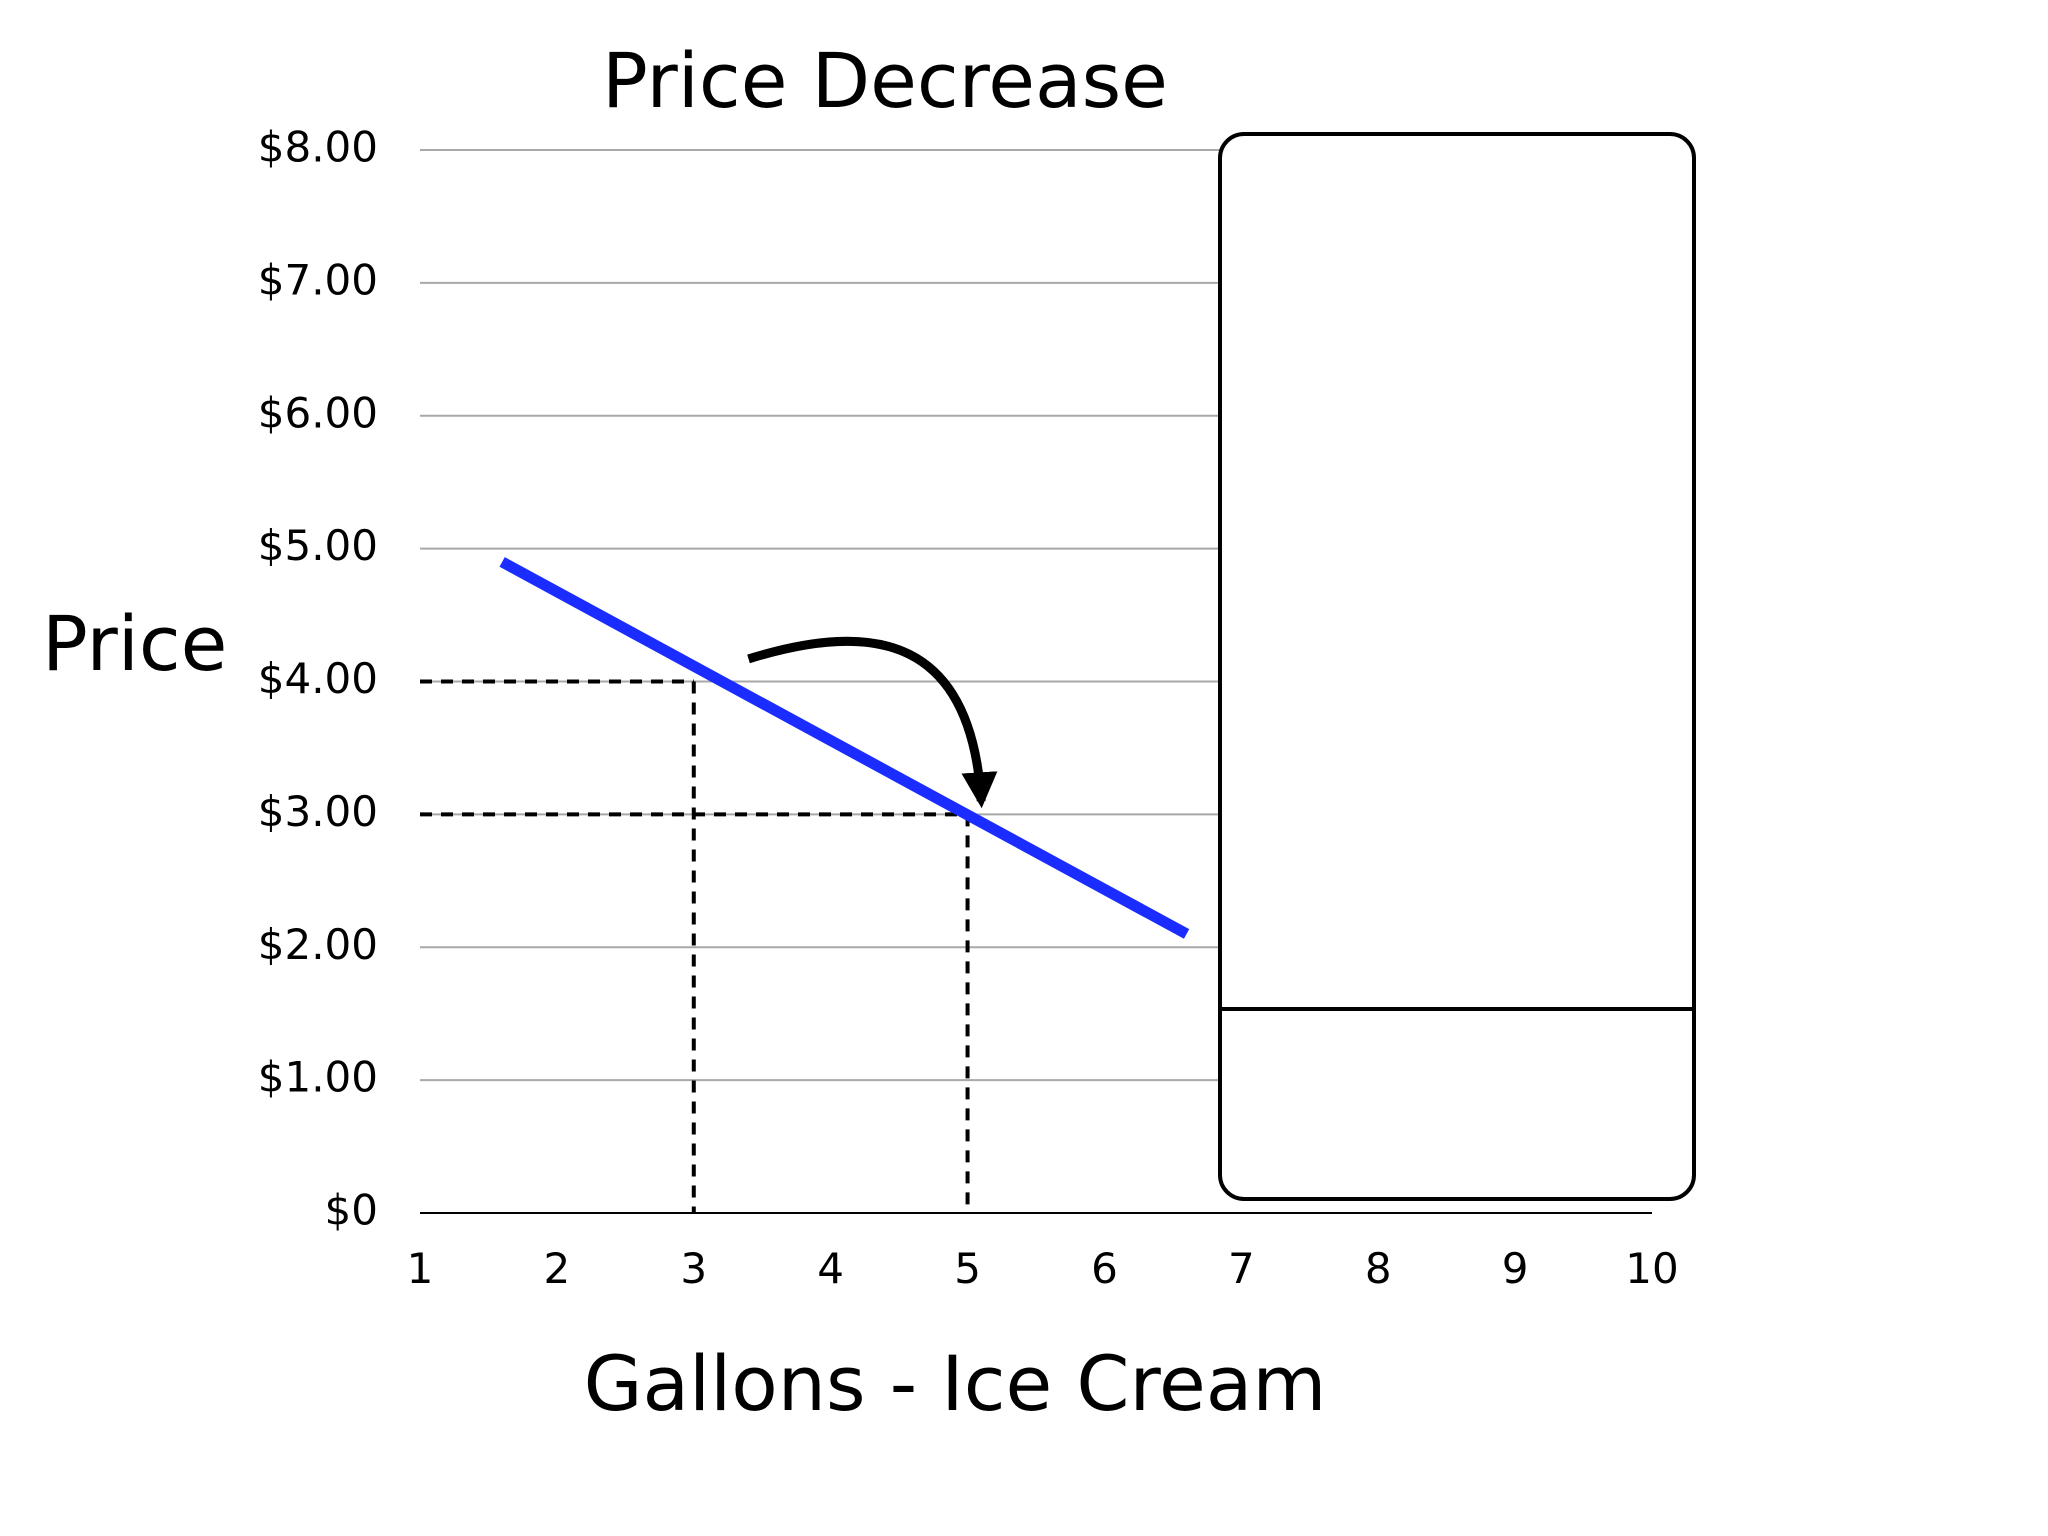 This screenshot has width=2048, height=1536. What do you see at coordinates (1515, 1268) in the screenshot?
I see `x-tick-label: 9` at bounding box center [1515, 1268].